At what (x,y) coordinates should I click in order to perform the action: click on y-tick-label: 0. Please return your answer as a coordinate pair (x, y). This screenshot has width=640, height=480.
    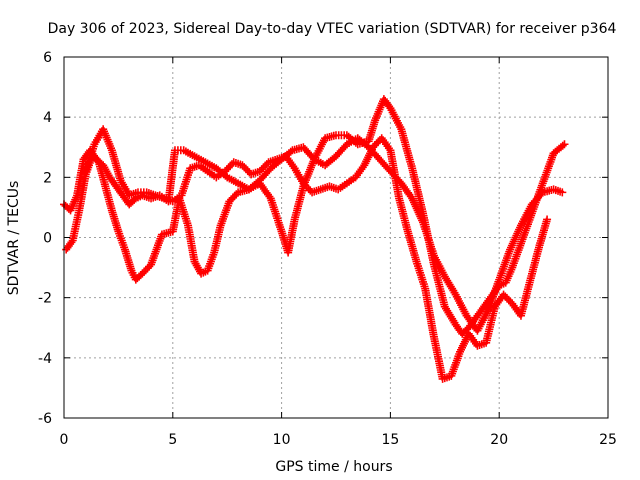
    Looking at the image, I should click on (47, 239).